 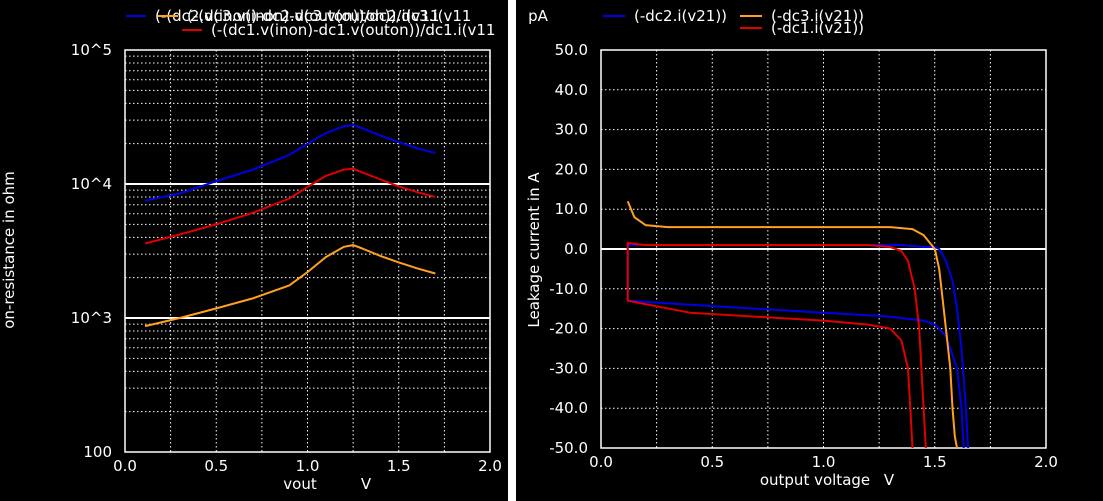 What do you see at coordinates (576, 249) in the screenshot?
I see `right-y-tick-label: 0.0` at bounding box center [576, 249].